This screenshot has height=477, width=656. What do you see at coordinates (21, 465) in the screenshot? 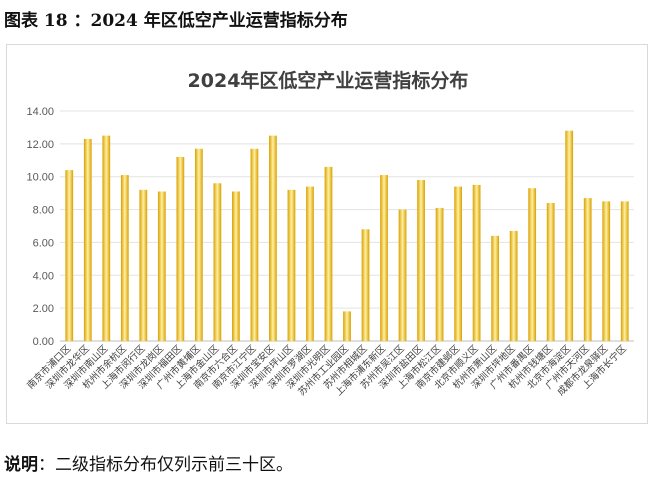
I see `note-label: 说明` at bounding box center [21, 465].